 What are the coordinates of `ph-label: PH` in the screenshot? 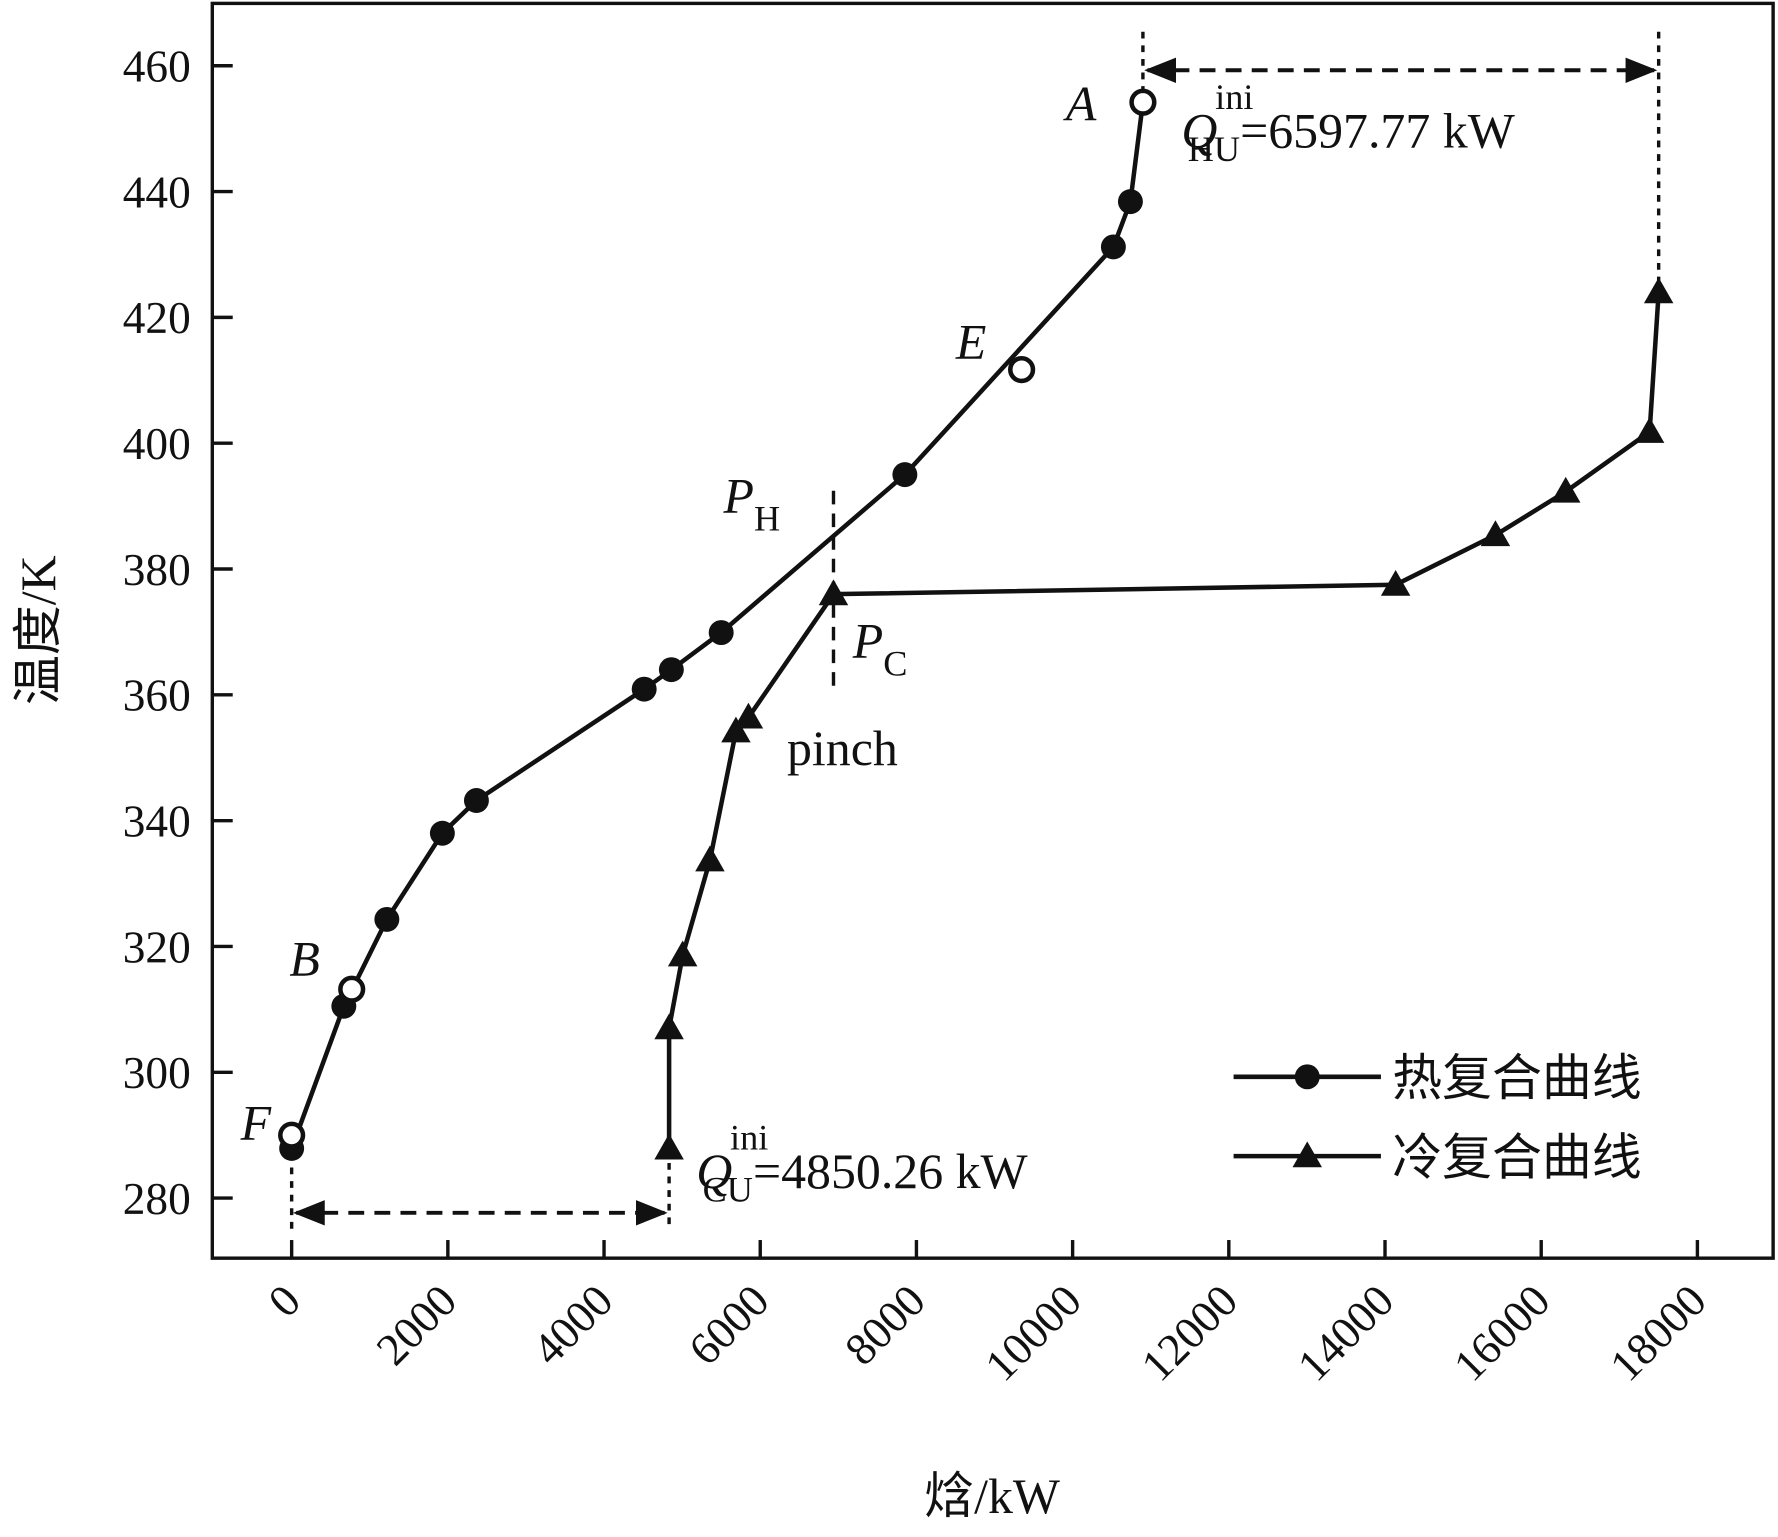 It's located at (752, 503).